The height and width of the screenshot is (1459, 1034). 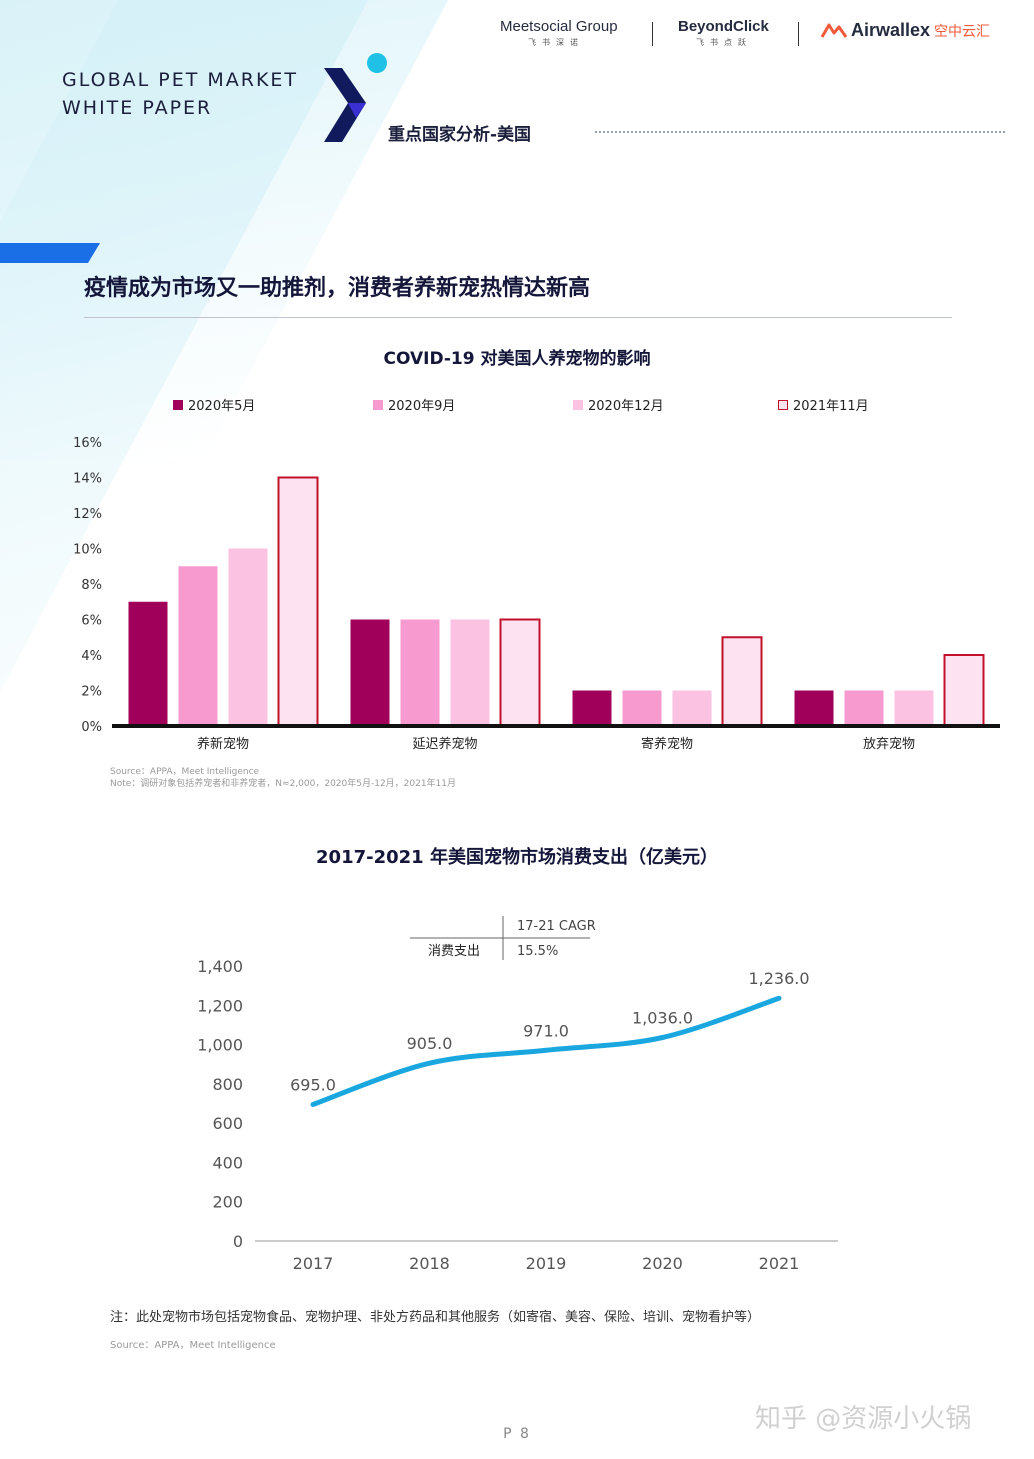 What do you see at coordinates (313, 1084) in the screenshot?
I see `data-label: 695.0` at bounding box center [313, 1084].